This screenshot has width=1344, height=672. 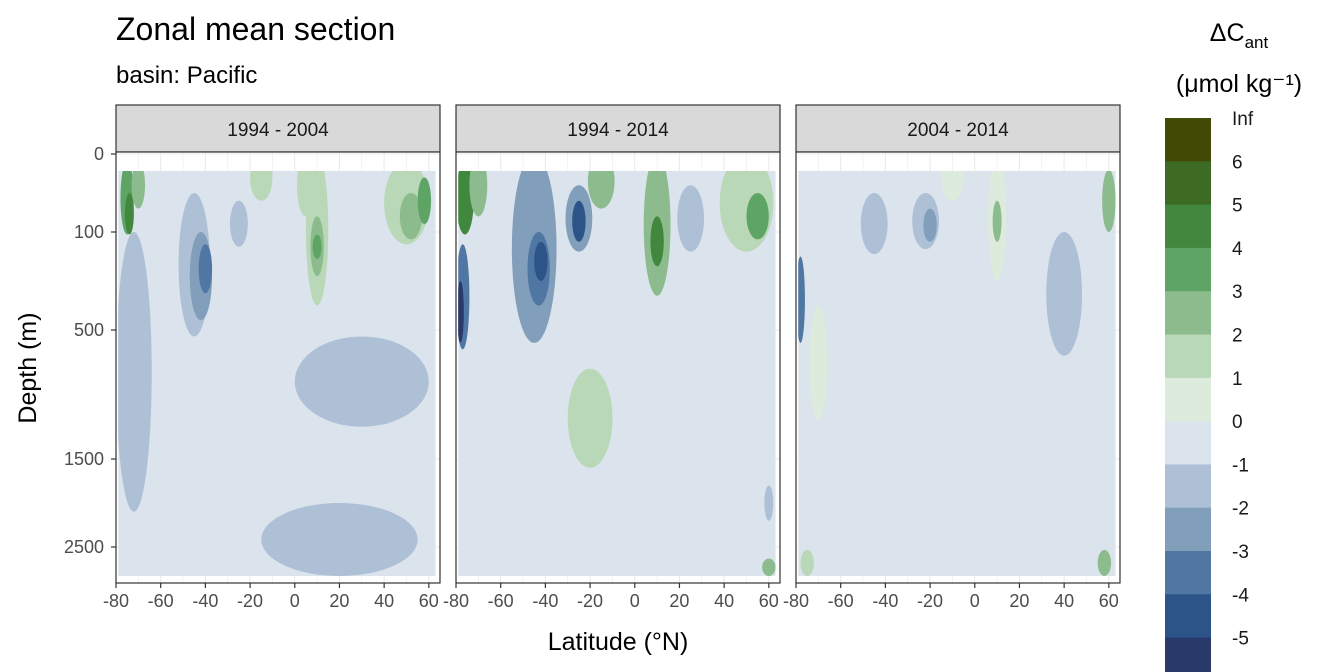 I want to click on legend-label: -2, so click(x=1240, y=509).